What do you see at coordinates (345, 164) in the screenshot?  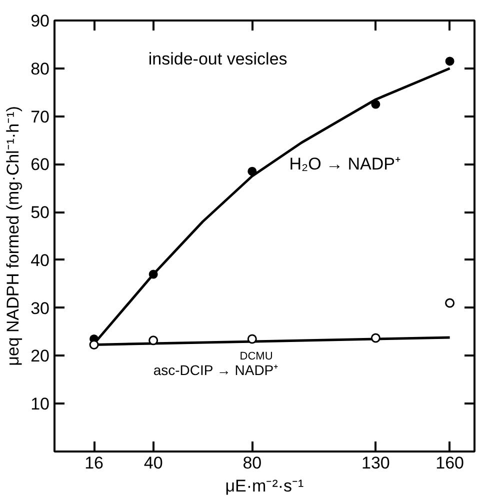 I see `series-label: H₂O → NADP⁺` at bounding box center [345, 164].